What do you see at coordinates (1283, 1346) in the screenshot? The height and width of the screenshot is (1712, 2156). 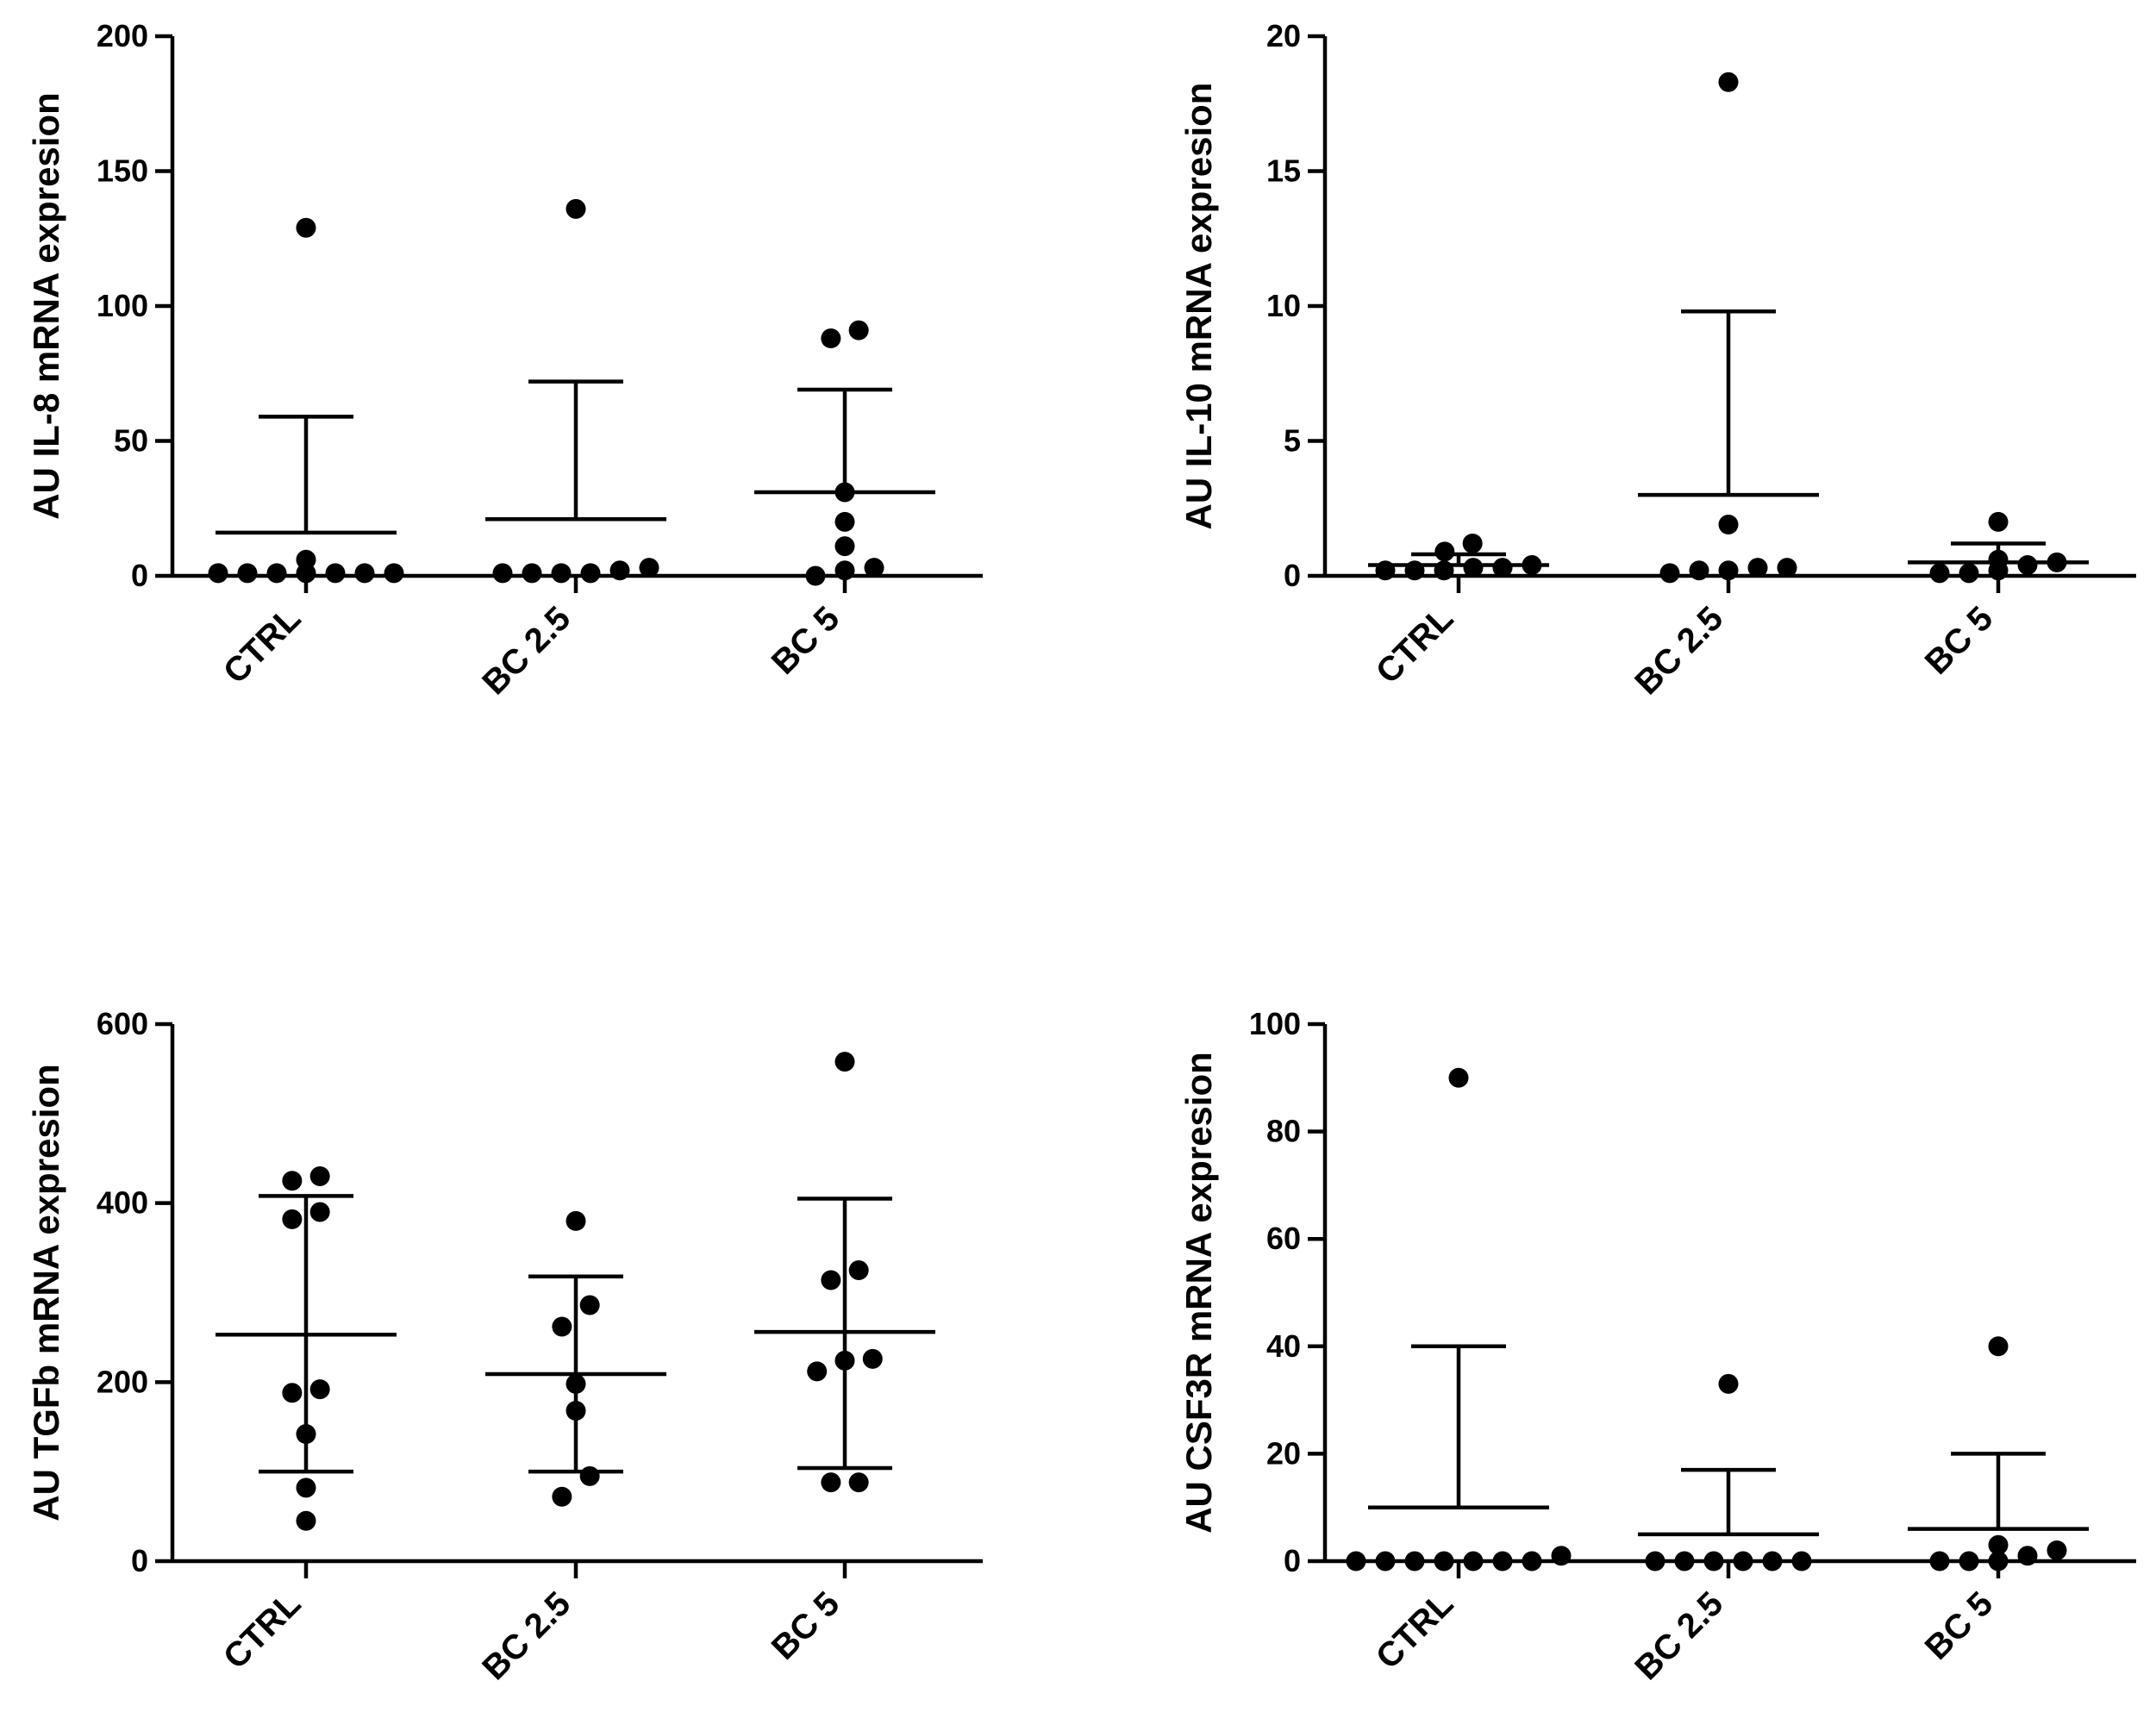 I see `y-tick-label: 40` at bounding box center [1283, 1346].